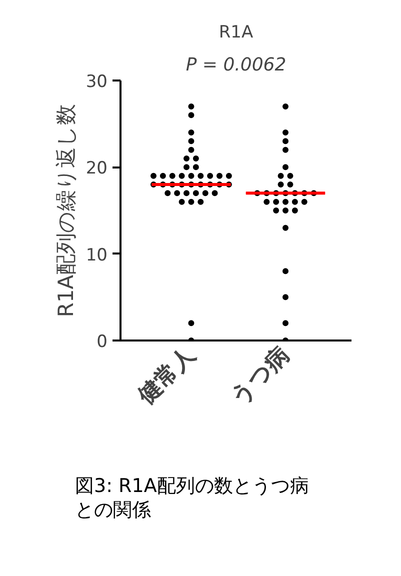 This screenshot has width=401, height=576. I want to click on y-tick-label: 0, so click(102, 342).